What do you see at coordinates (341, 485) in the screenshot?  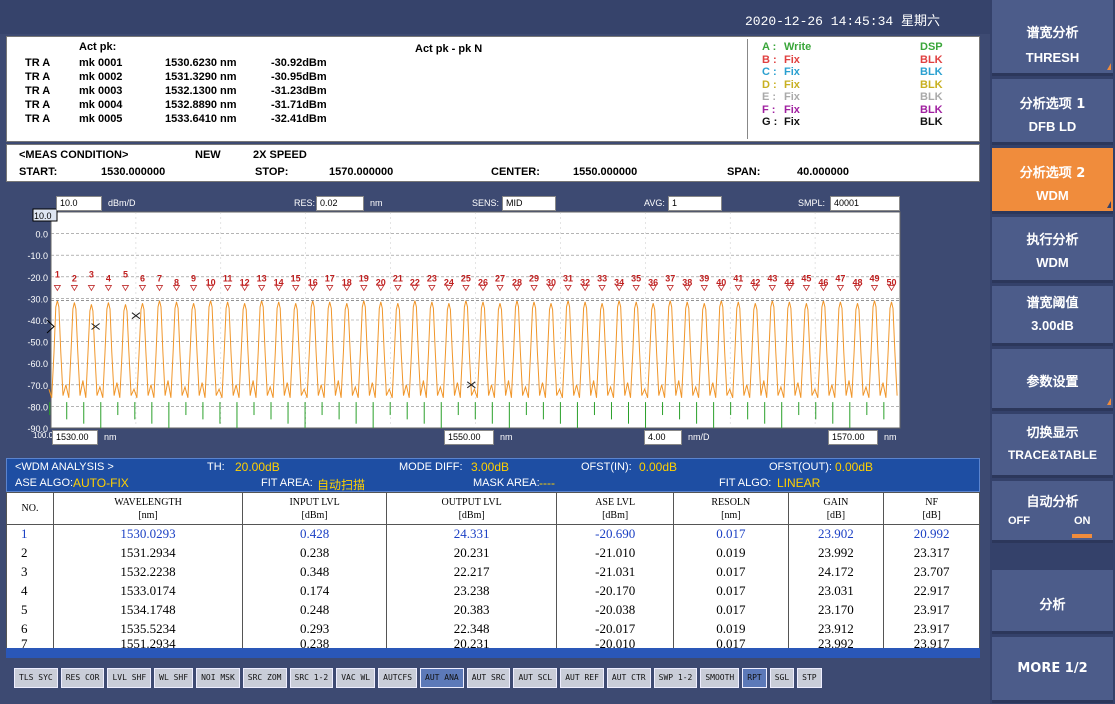 I see `fit-area-value: 自动扫描` at bounding box center [341, 485].